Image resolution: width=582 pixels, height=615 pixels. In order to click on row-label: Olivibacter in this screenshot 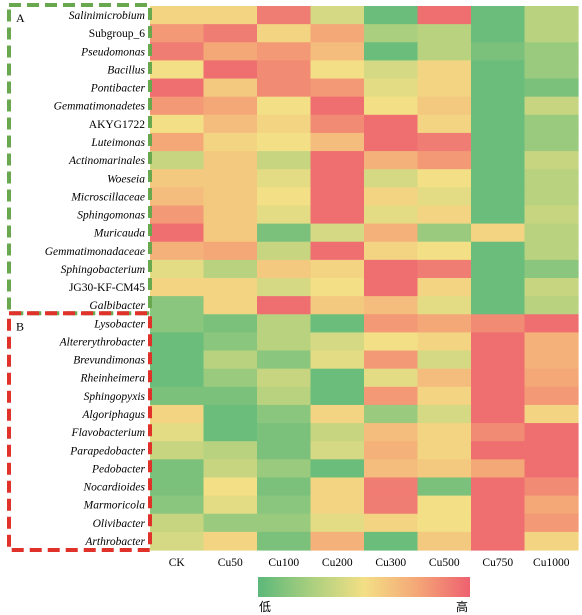, I will do `click(119, 524)`.